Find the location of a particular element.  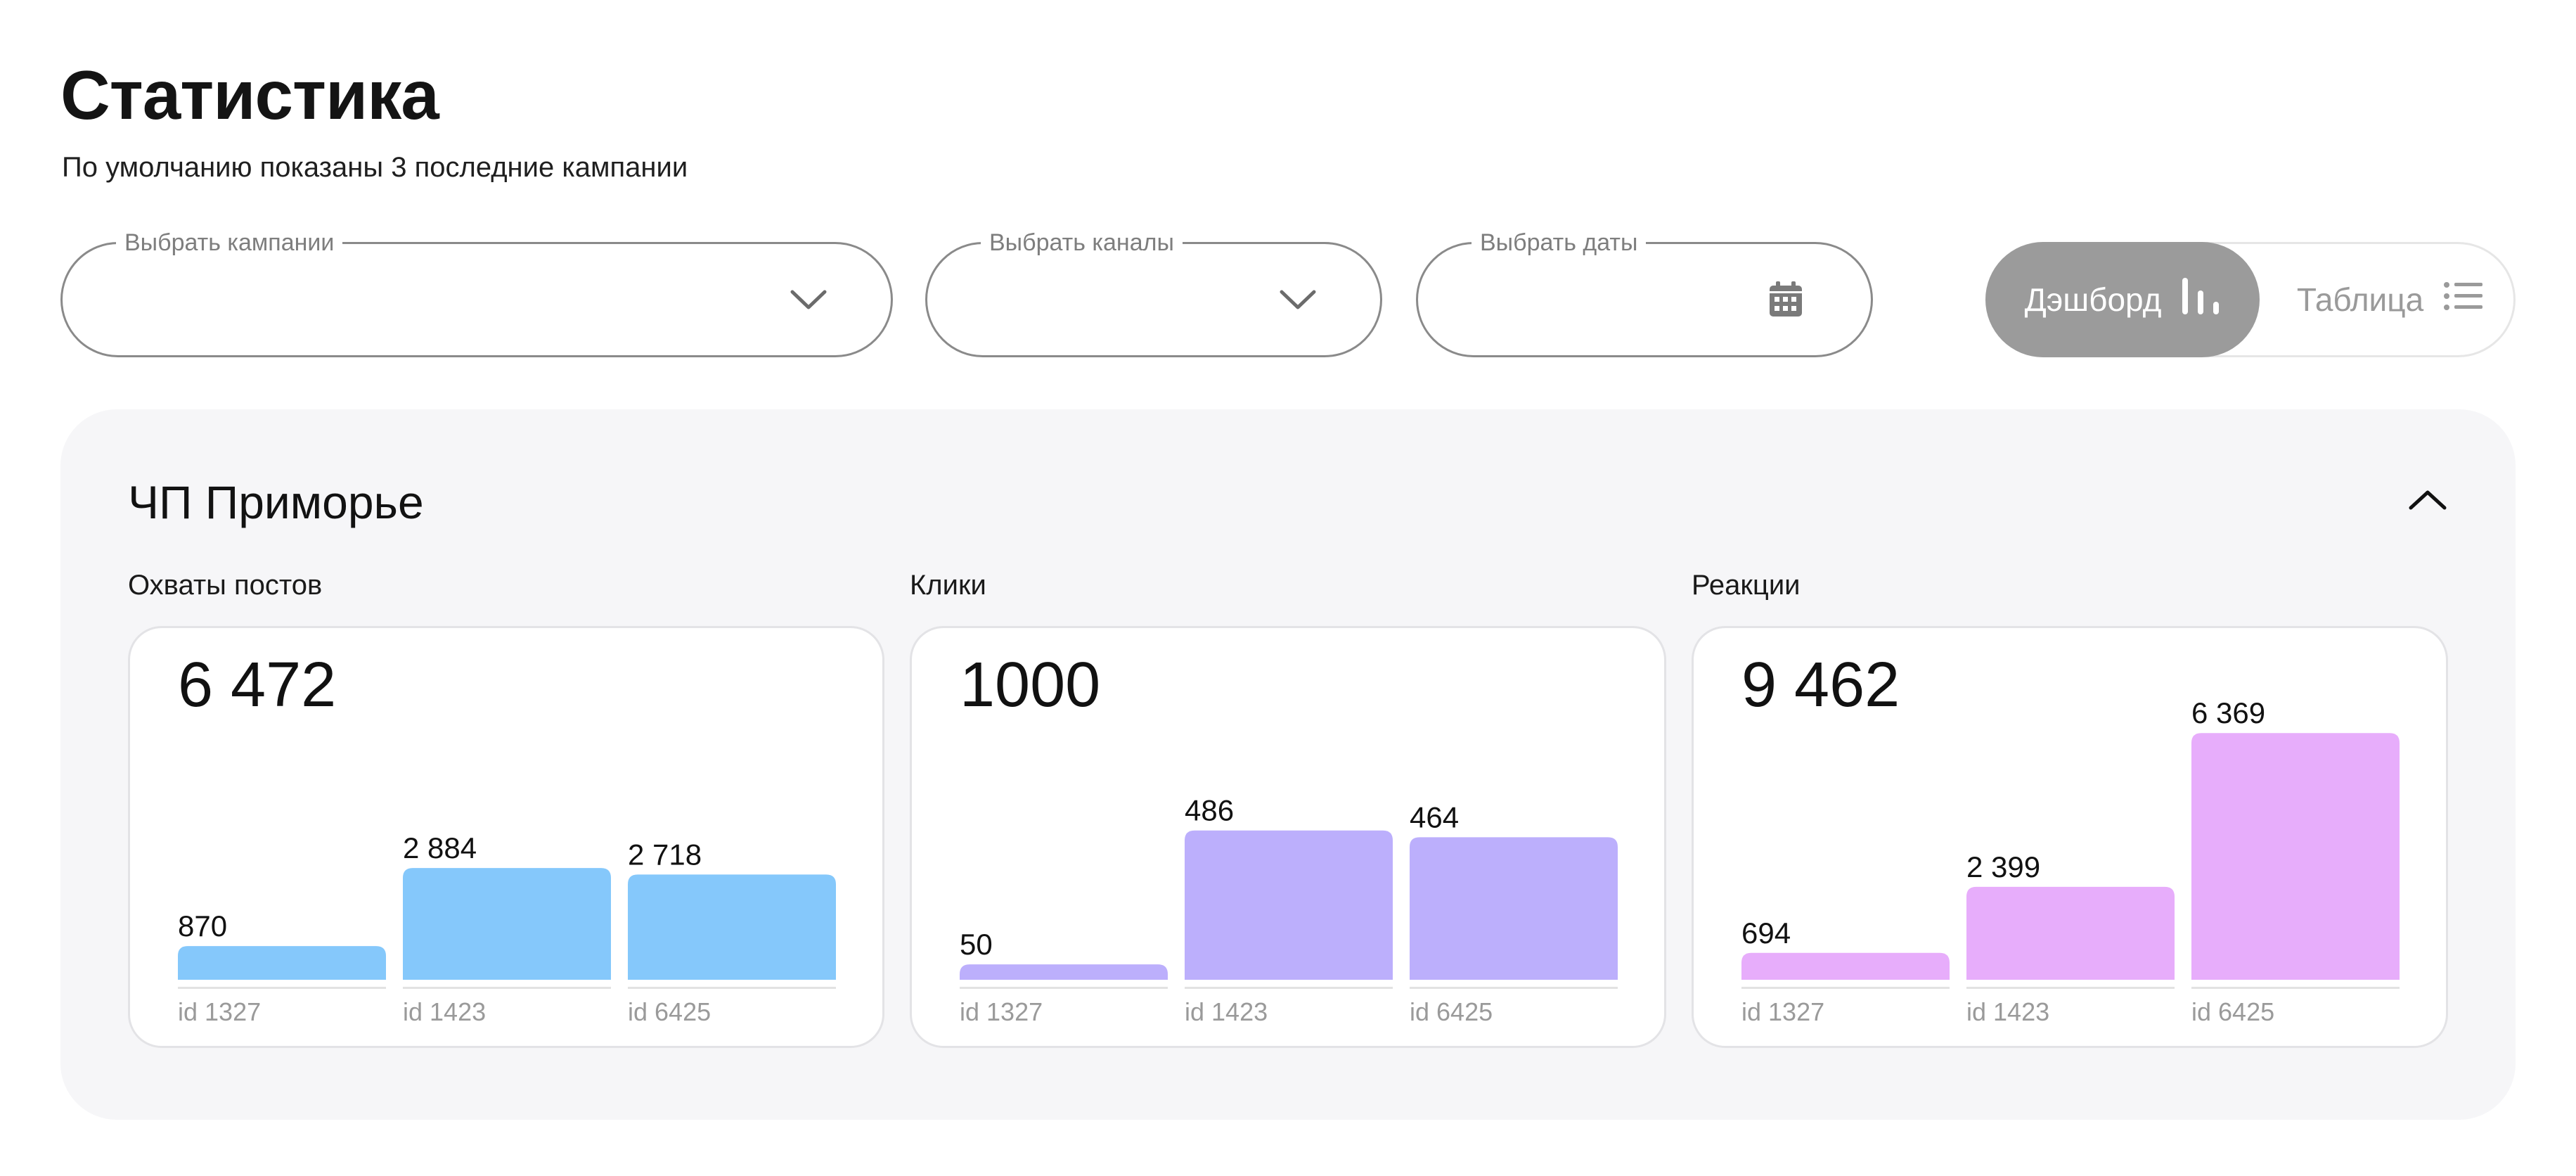

calendar-icon is located at coordinates (1785, 299).